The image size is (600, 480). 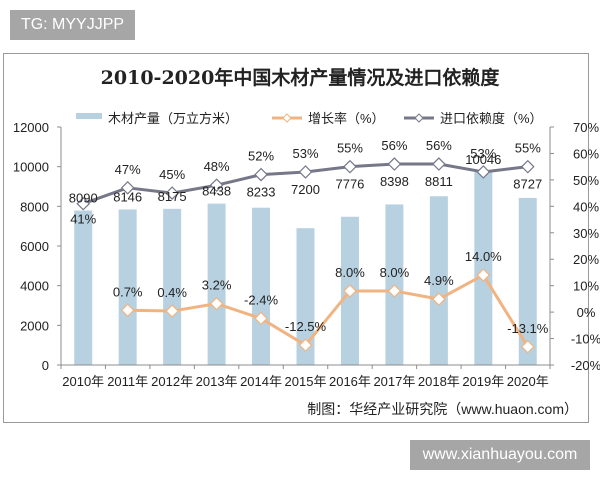 What do you see at coordinates (350, 381) in the screenshot?
I see `x-tick-label: 2016年` at bounding box center [350, 381].